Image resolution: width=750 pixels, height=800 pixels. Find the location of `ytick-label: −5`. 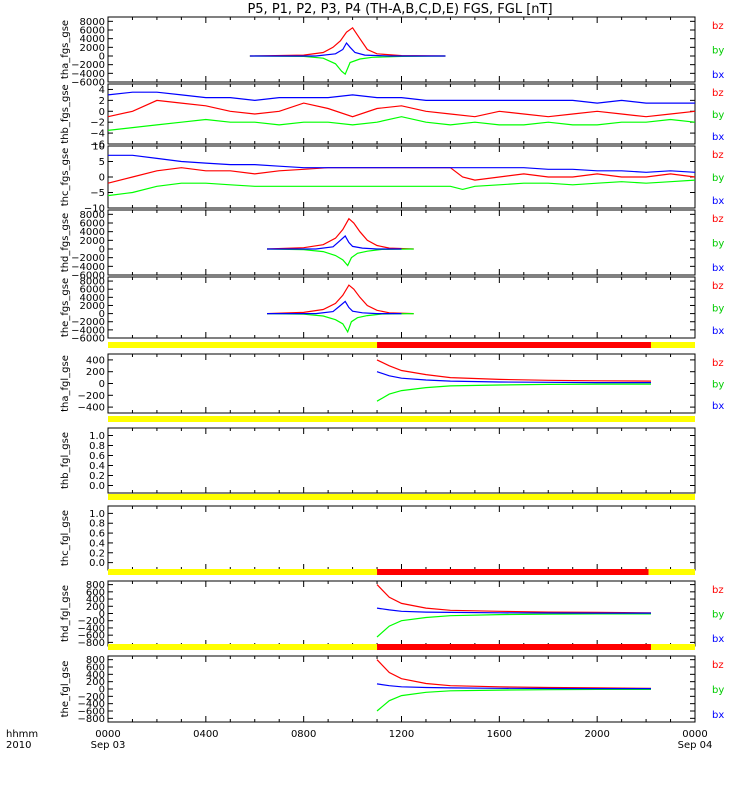

ytick-label: −5 is located at coordinates (97, 193).